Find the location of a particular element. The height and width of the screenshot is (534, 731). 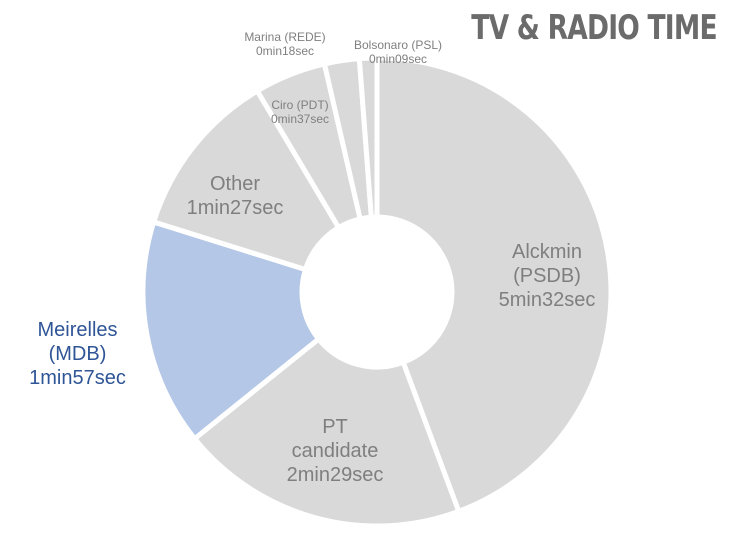

slice-label: Meirelles (MDB) 1min57sec is located at coordinates (77, 354).